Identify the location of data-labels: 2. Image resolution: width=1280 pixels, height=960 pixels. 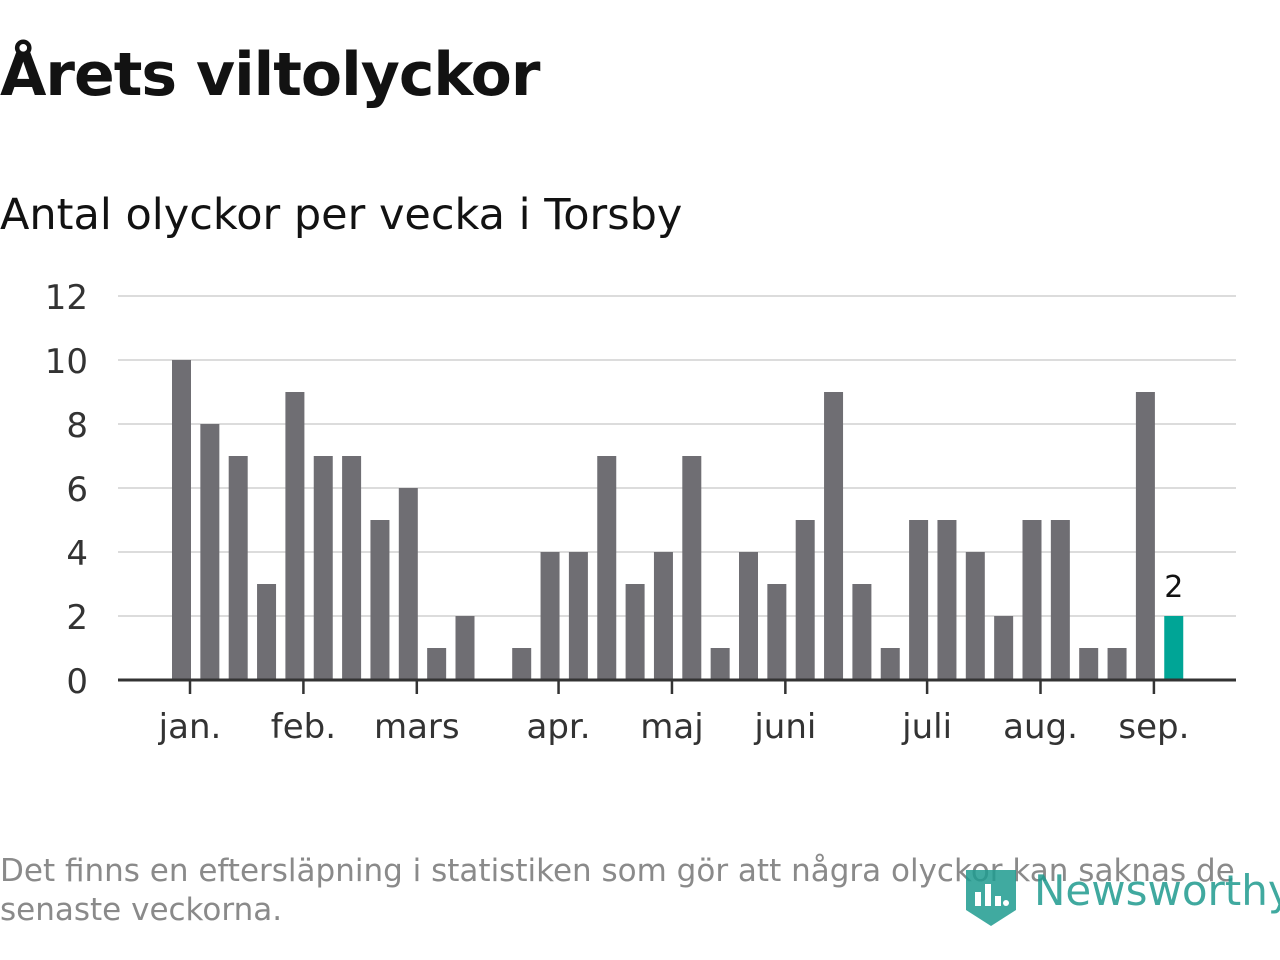
(1173, 587).